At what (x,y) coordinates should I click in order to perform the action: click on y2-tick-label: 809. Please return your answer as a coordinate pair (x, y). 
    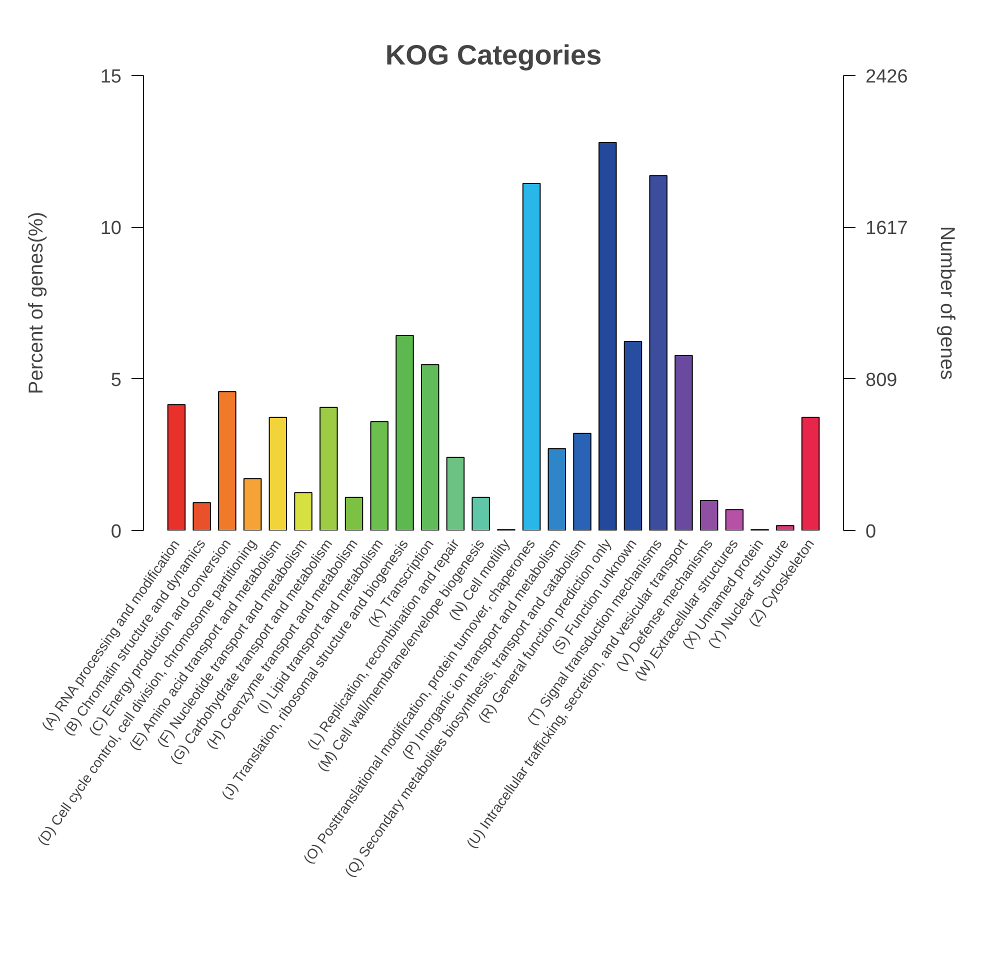
    Looking at the image, I should click on (882, 380).